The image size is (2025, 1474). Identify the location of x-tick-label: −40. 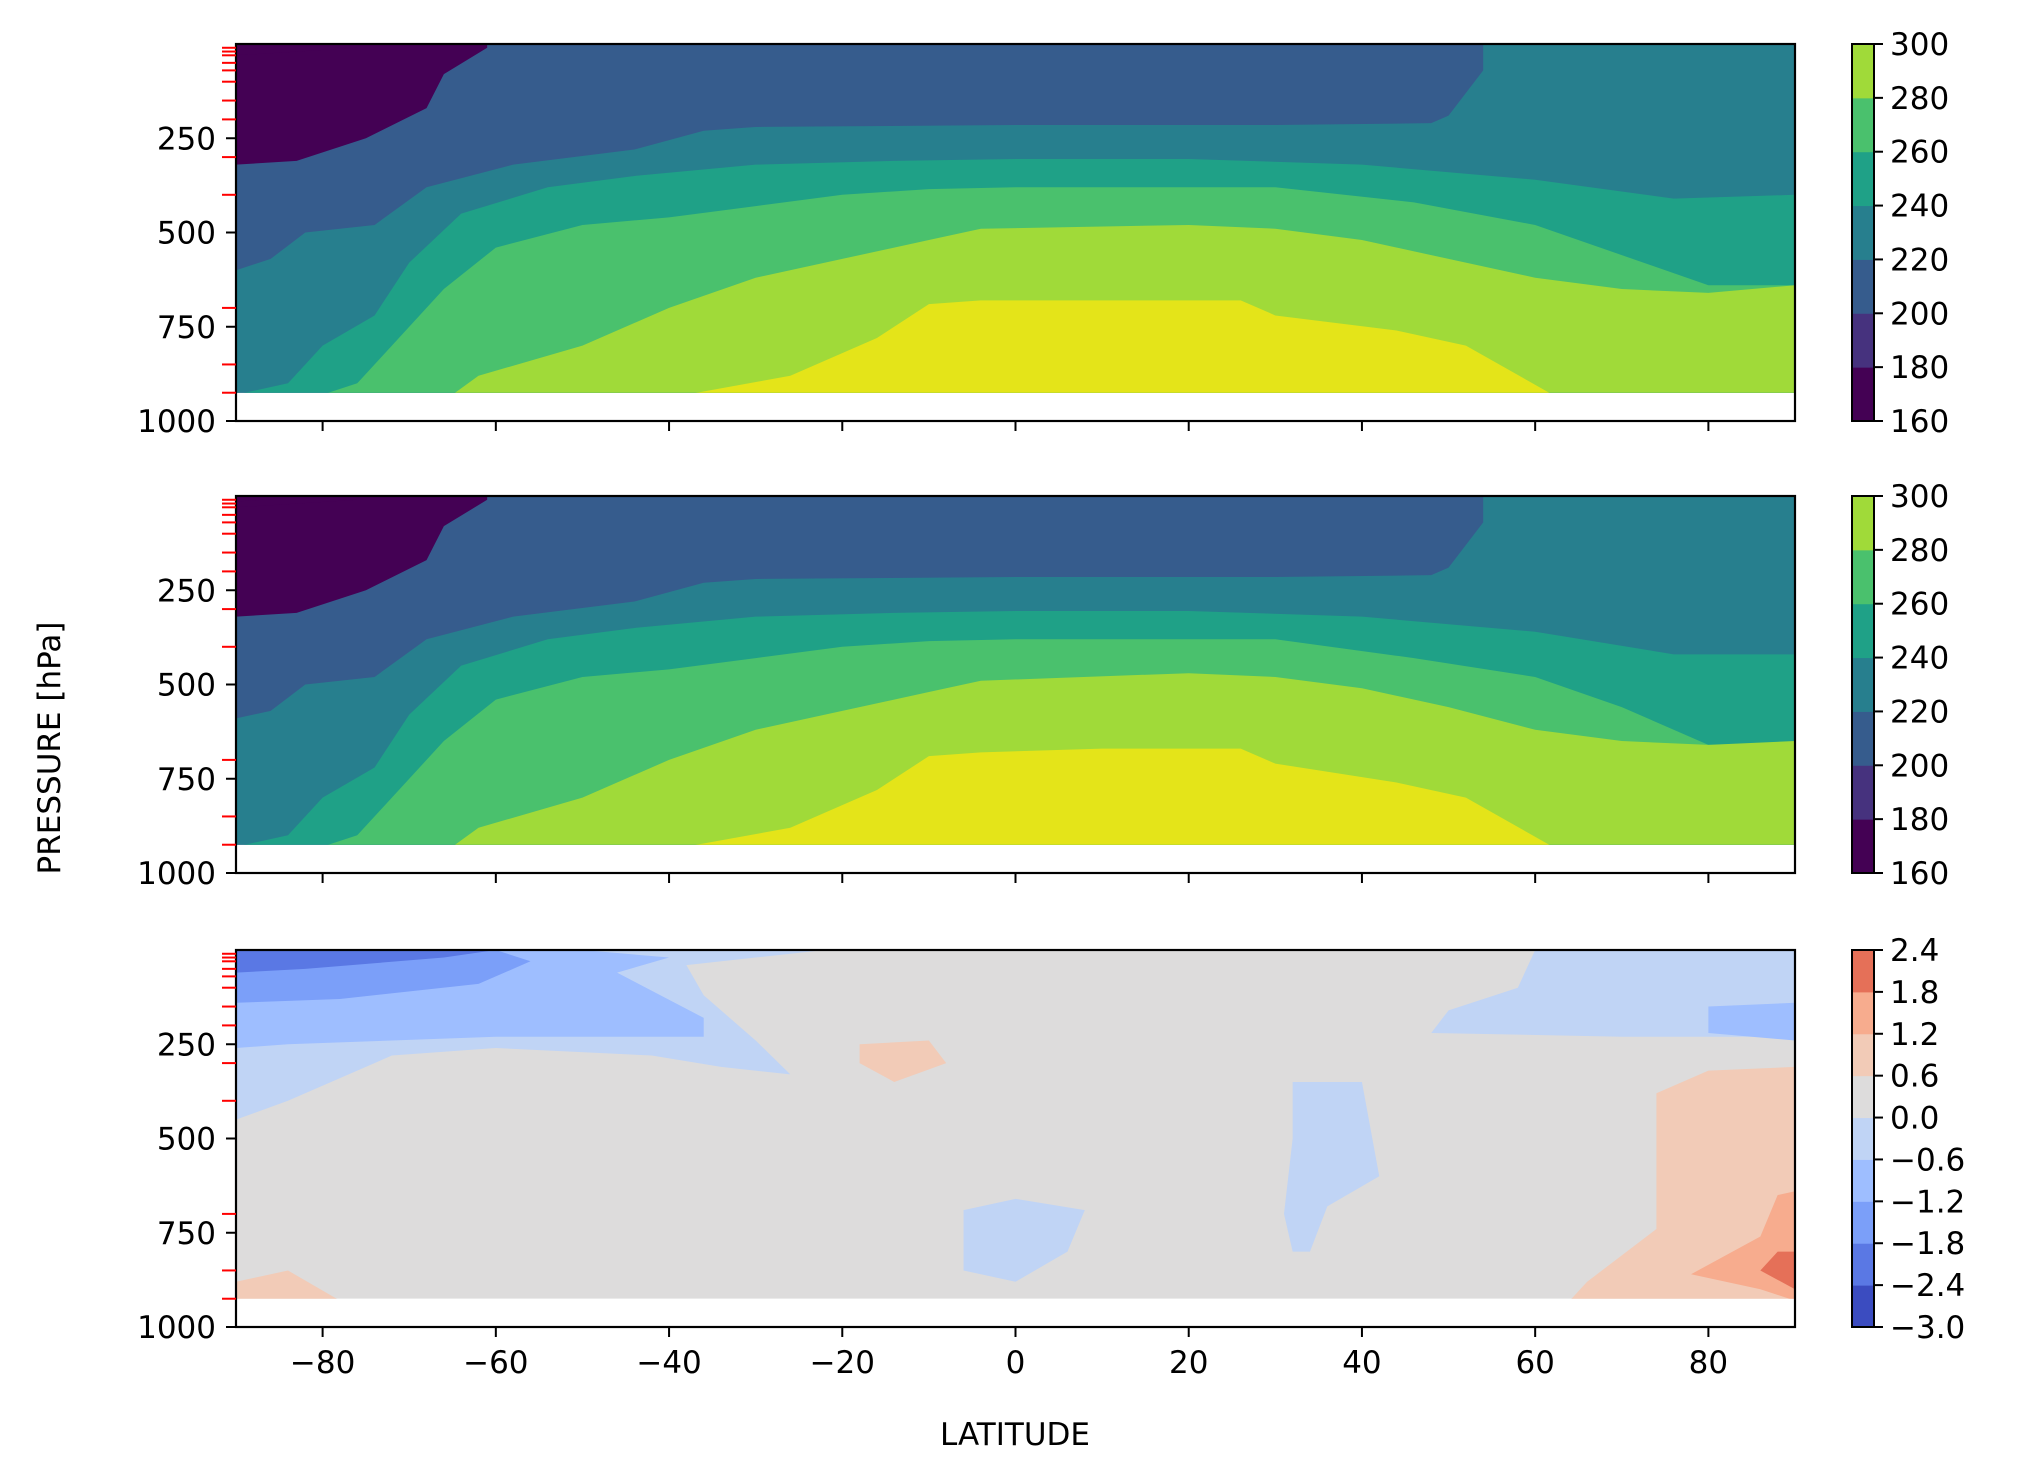
(668, 1363).